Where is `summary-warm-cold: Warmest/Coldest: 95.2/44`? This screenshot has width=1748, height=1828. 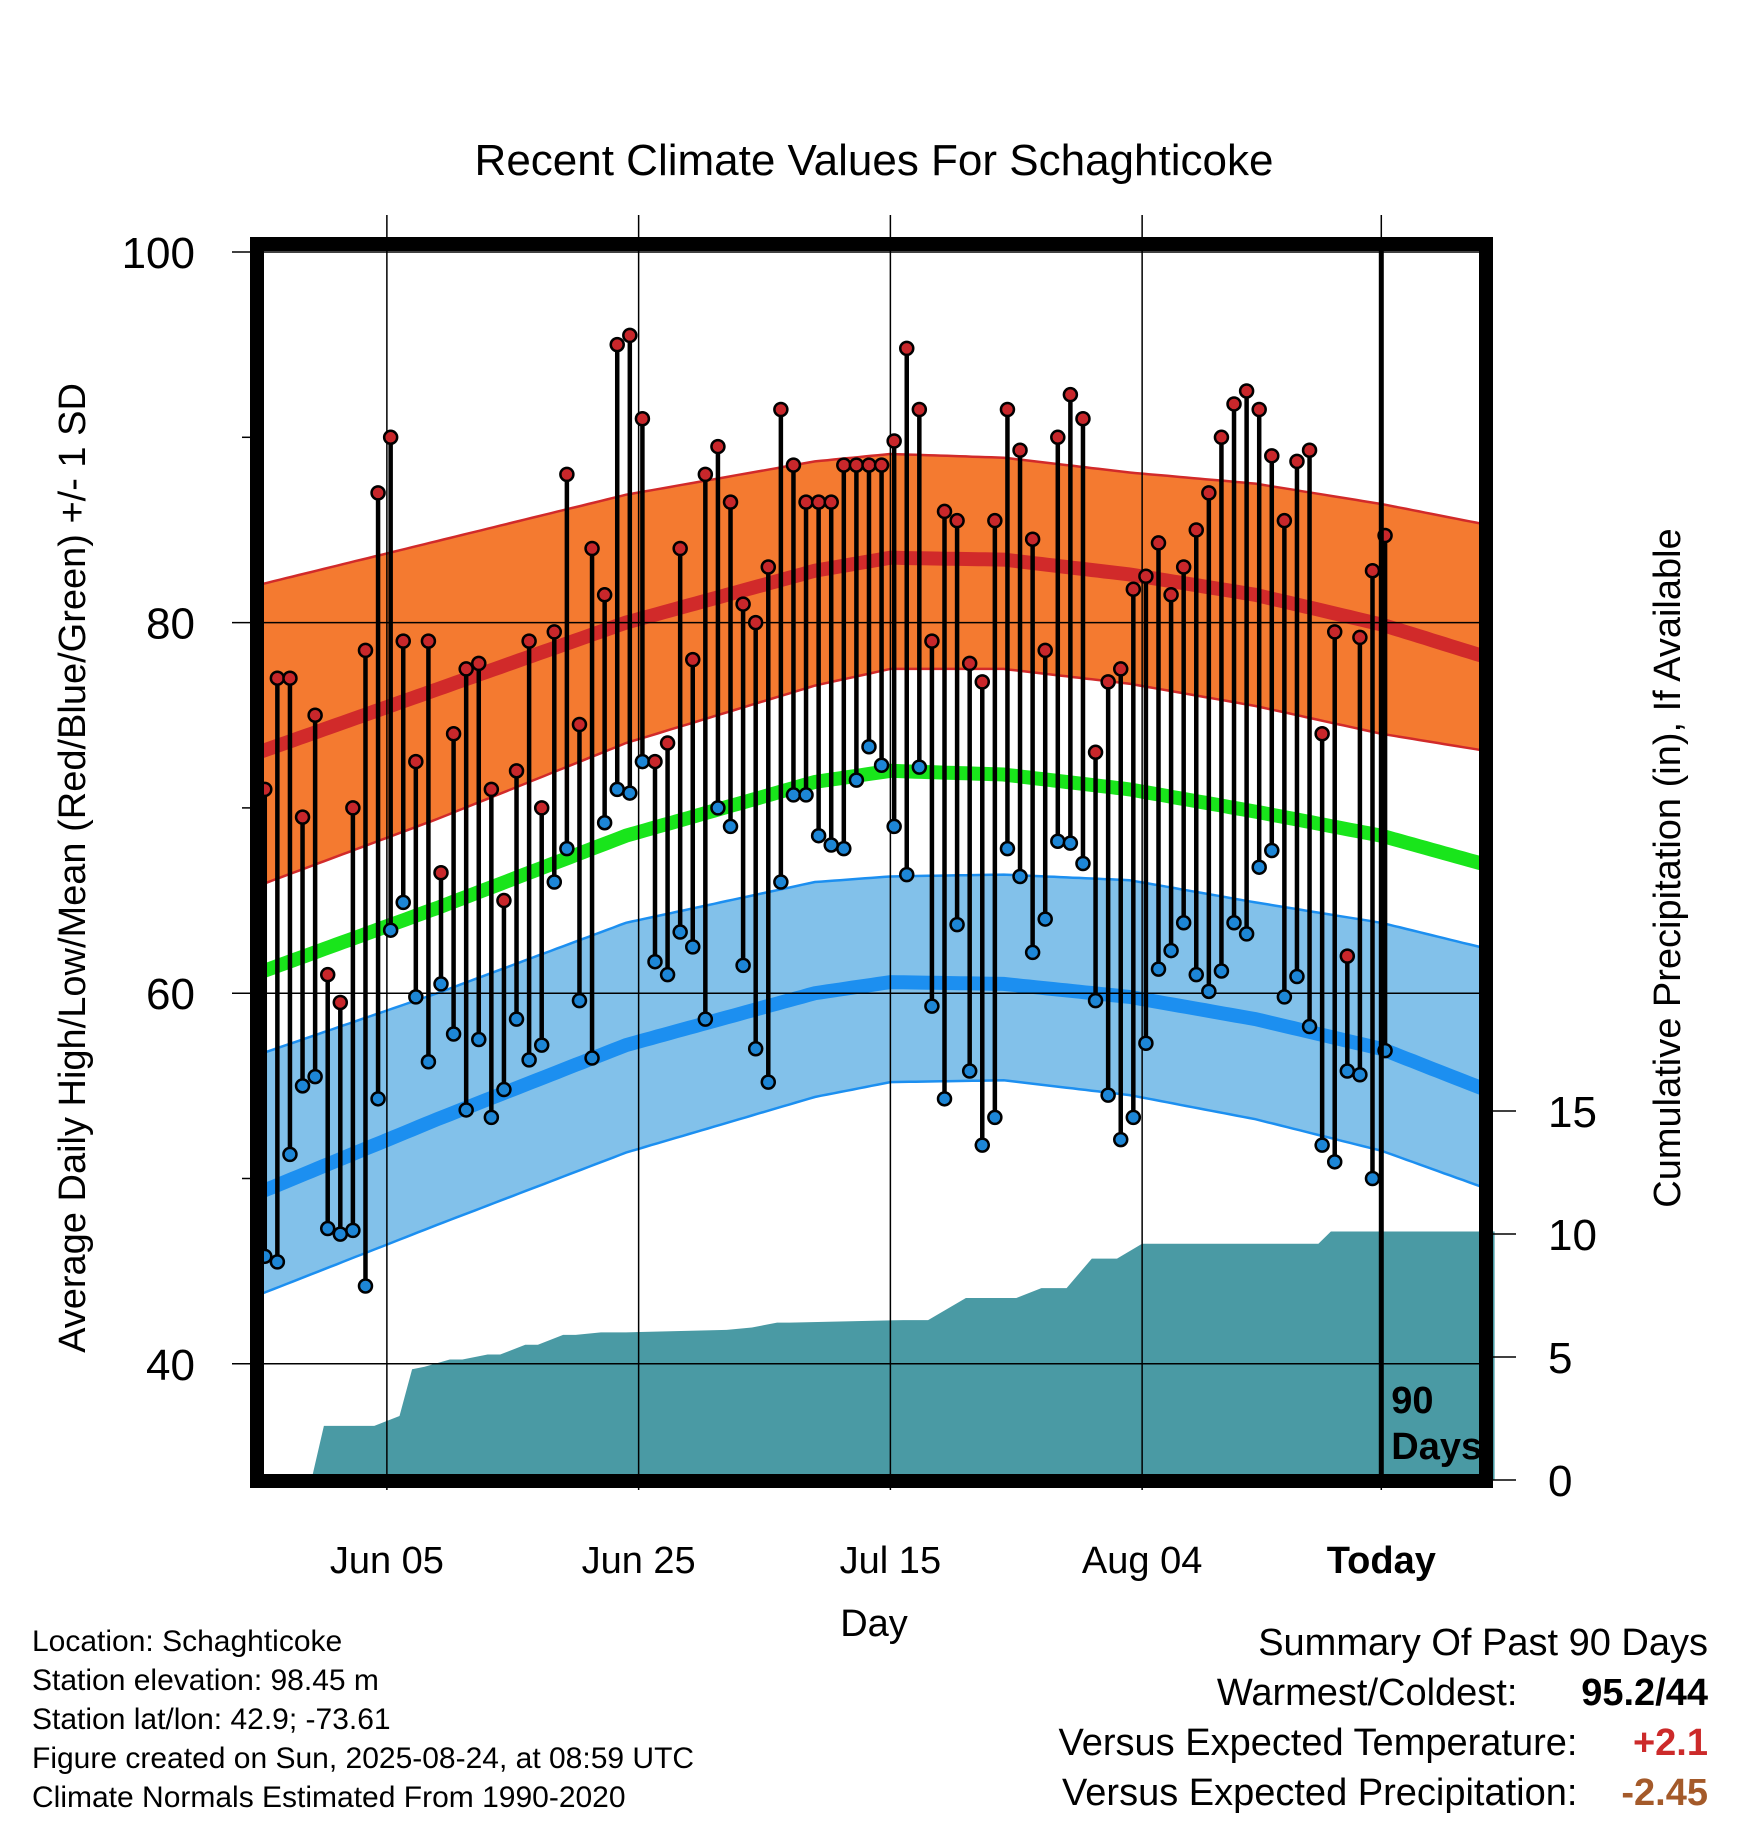 summary-warm-cold: Warmest/Coldest: 95.2/44 is located at coordinates (1462, 1693).